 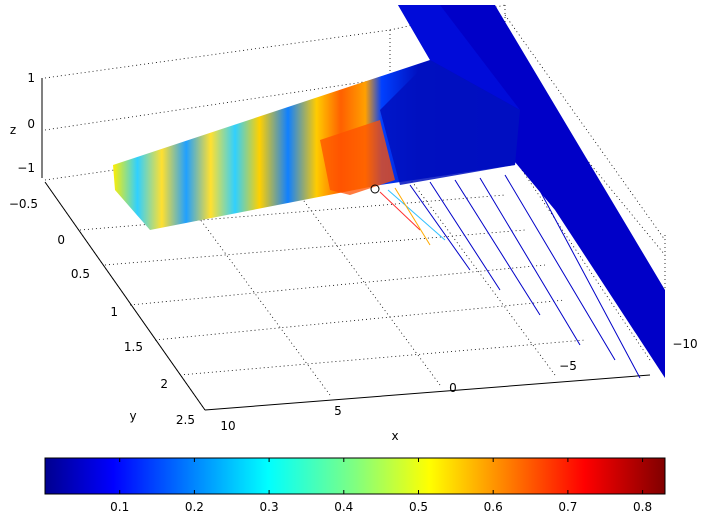 I want to click on x-axis-label: x, so click(x=394, y=436).